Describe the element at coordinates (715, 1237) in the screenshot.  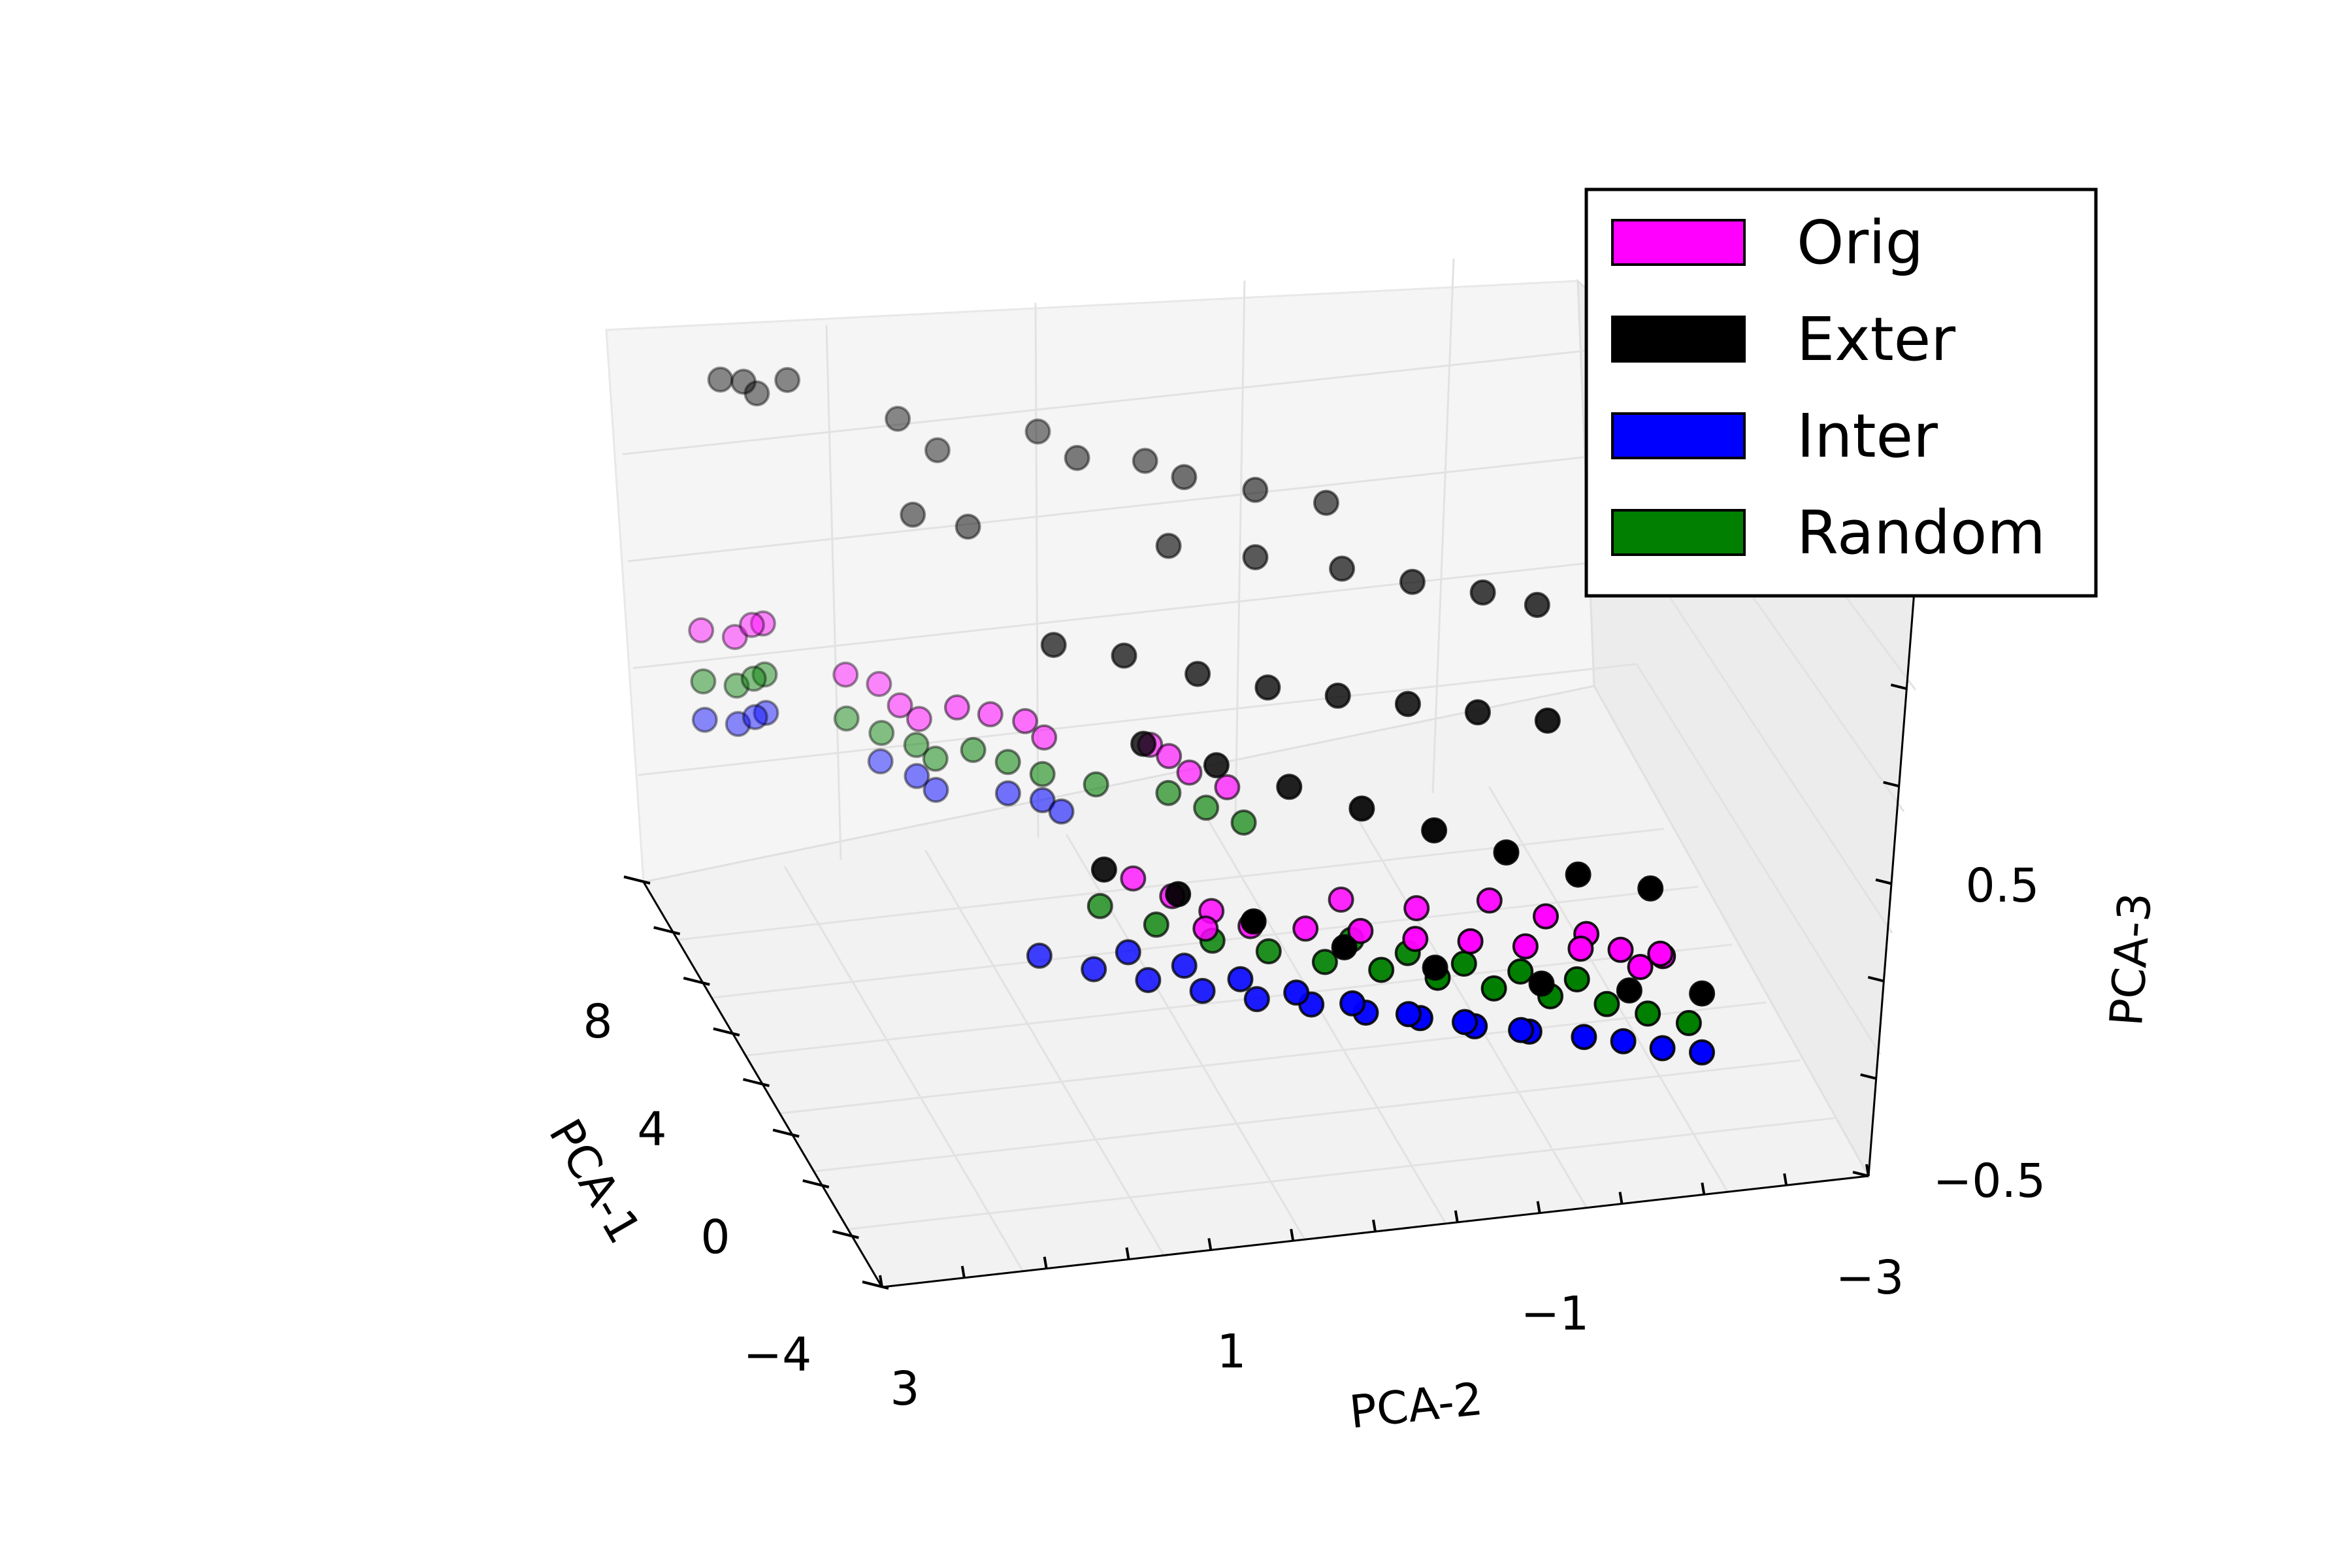
I see `x-tick-label: 0` at that location.